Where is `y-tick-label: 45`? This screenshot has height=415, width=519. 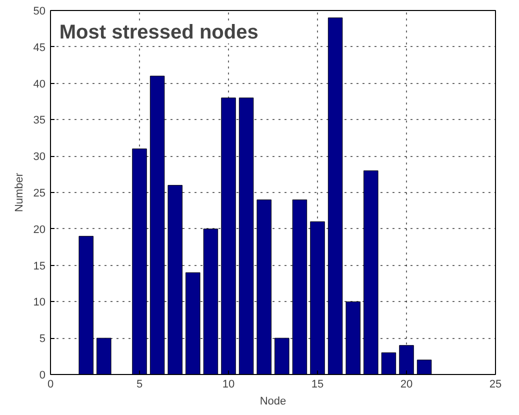
y-tick-label: 45 is located at coordinates (39, 48).